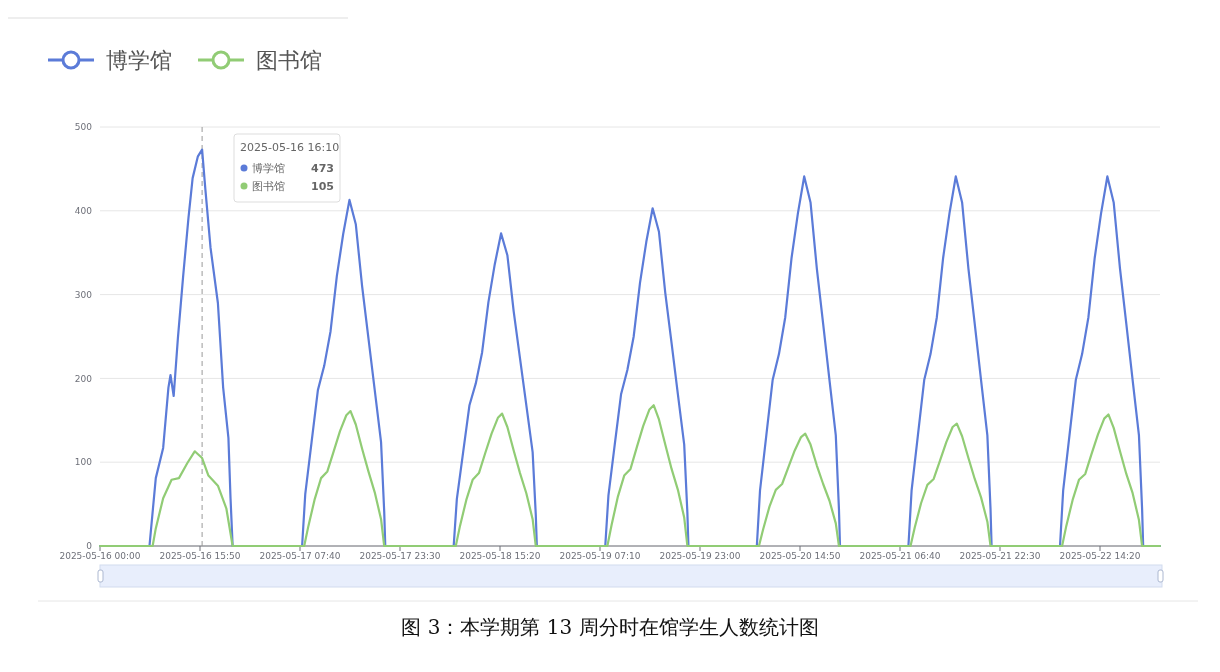 Image resolution: width=1220 pixels, height=672 pixels. I want to click on legend-label: 博学馆, so click(268, 168).